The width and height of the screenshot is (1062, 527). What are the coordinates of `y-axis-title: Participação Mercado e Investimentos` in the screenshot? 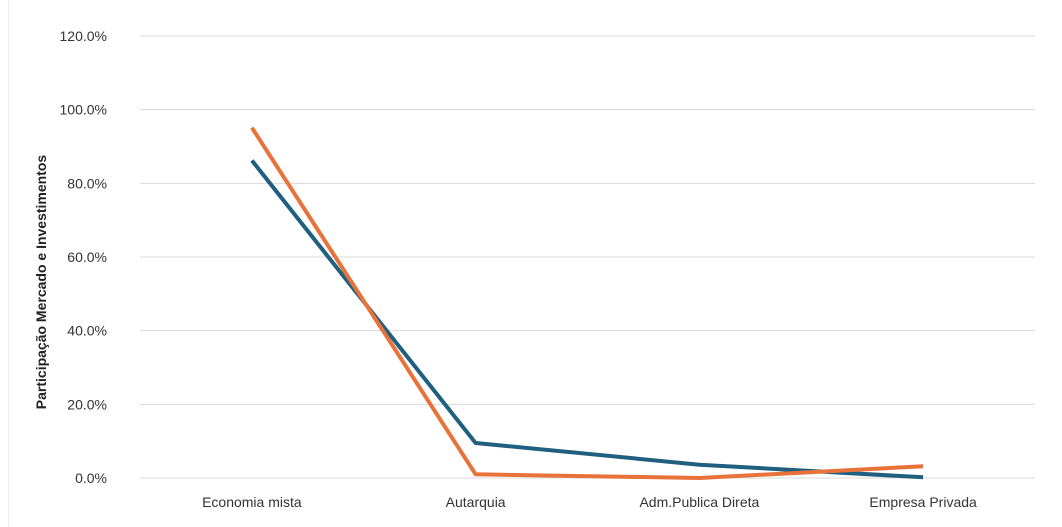 It's located at (41, 282).